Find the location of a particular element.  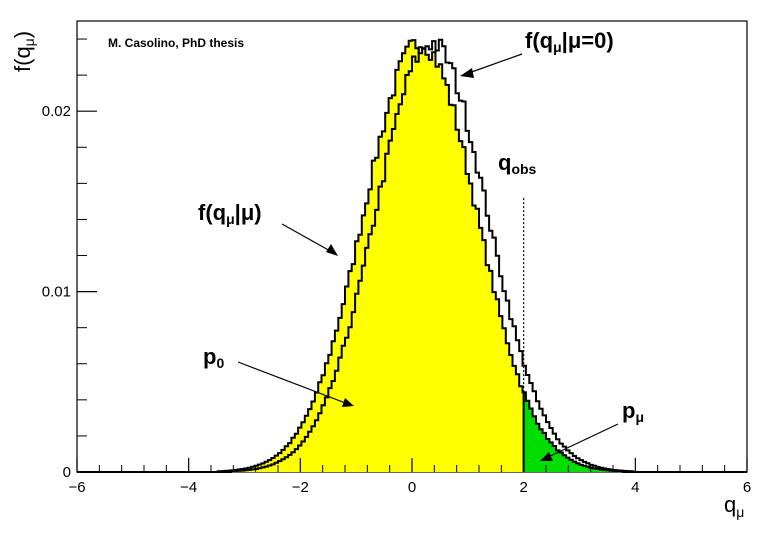

x-tick-label: −2 is located at coordinates (300, 487).